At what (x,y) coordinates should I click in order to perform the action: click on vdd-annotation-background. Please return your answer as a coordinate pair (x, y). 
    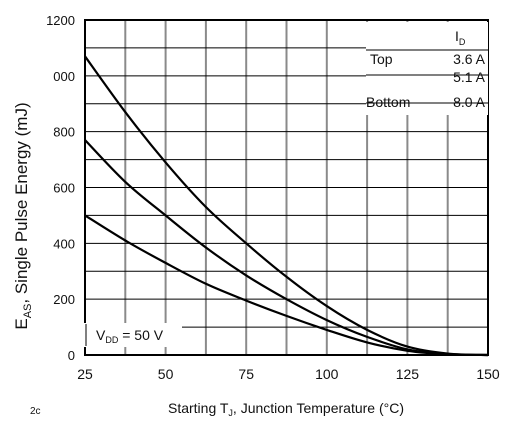
    Looking at the image, I should click on (133, 335).